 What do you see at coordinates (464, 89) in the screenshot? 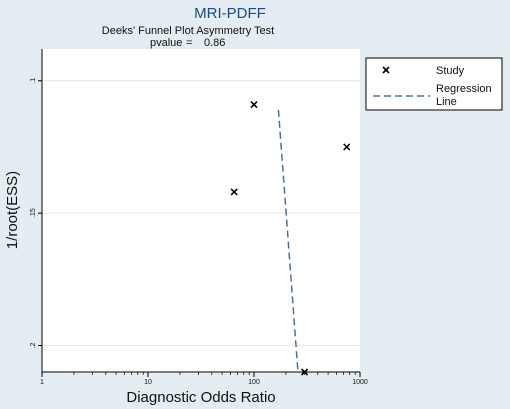
I see `legend-regression-label-line1: Regression` at bounding box center [464, 89].